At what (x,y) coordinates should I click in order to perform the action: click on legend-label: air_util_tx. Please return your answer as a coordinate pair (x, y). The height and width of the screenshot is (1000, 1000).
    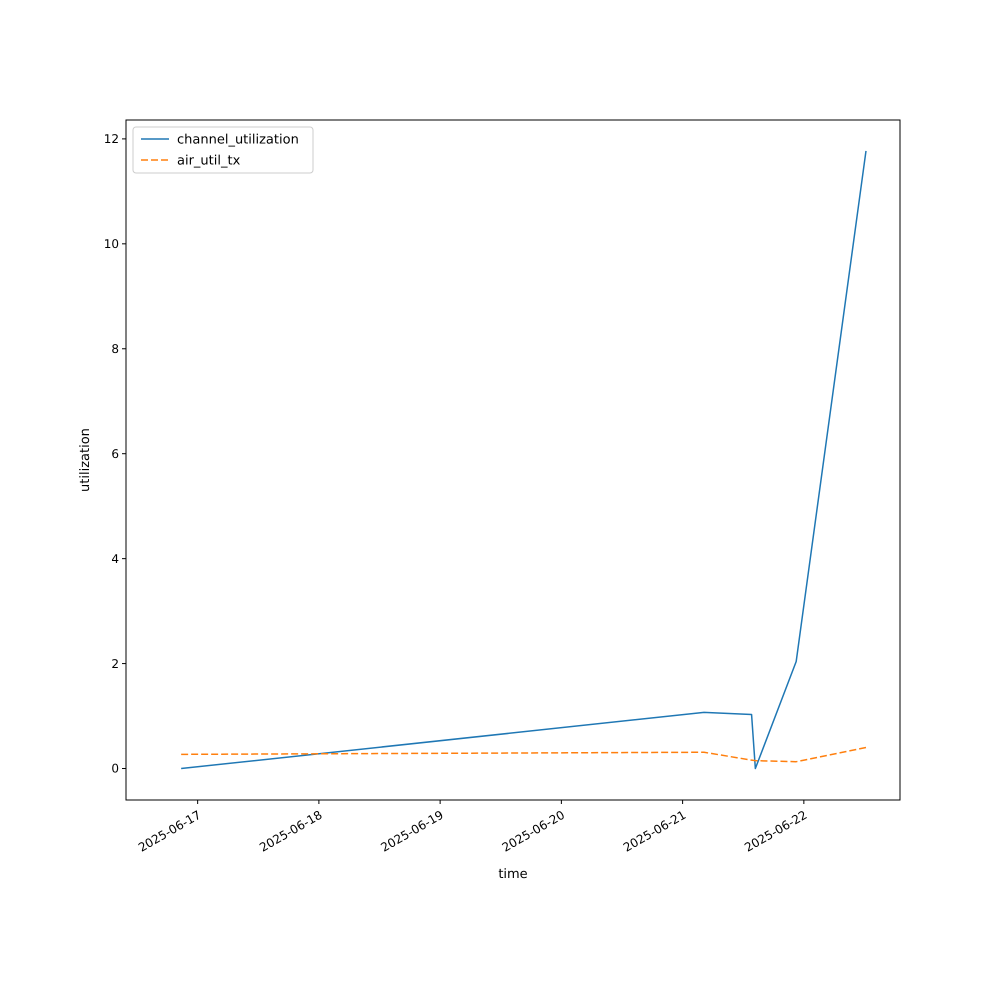
    Looking at the image, I should click on (209, 161).